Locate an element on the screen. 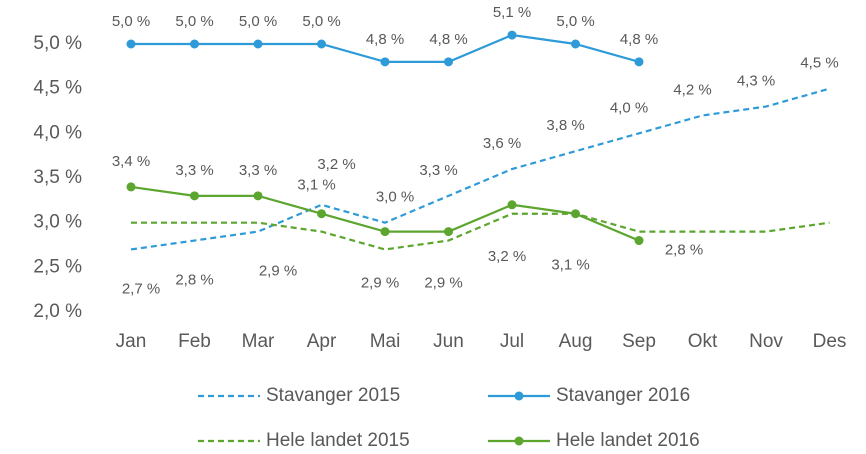 The height and width of the screenshot is (454, 866). x-tick-label: Mar is located at coordinates (258, 341).